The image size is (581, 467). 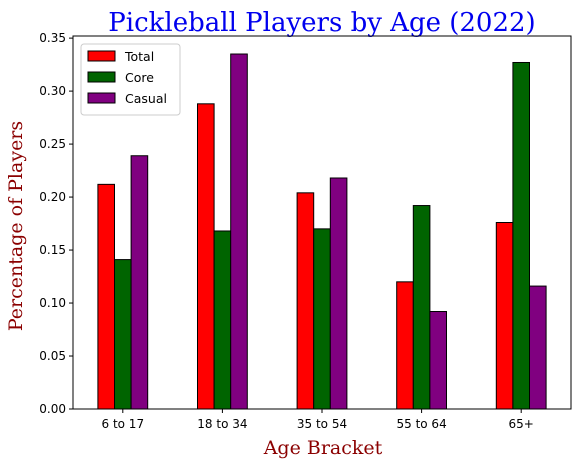 I want to click on y-tick-label: 0.25, so click(x=52, y=144).